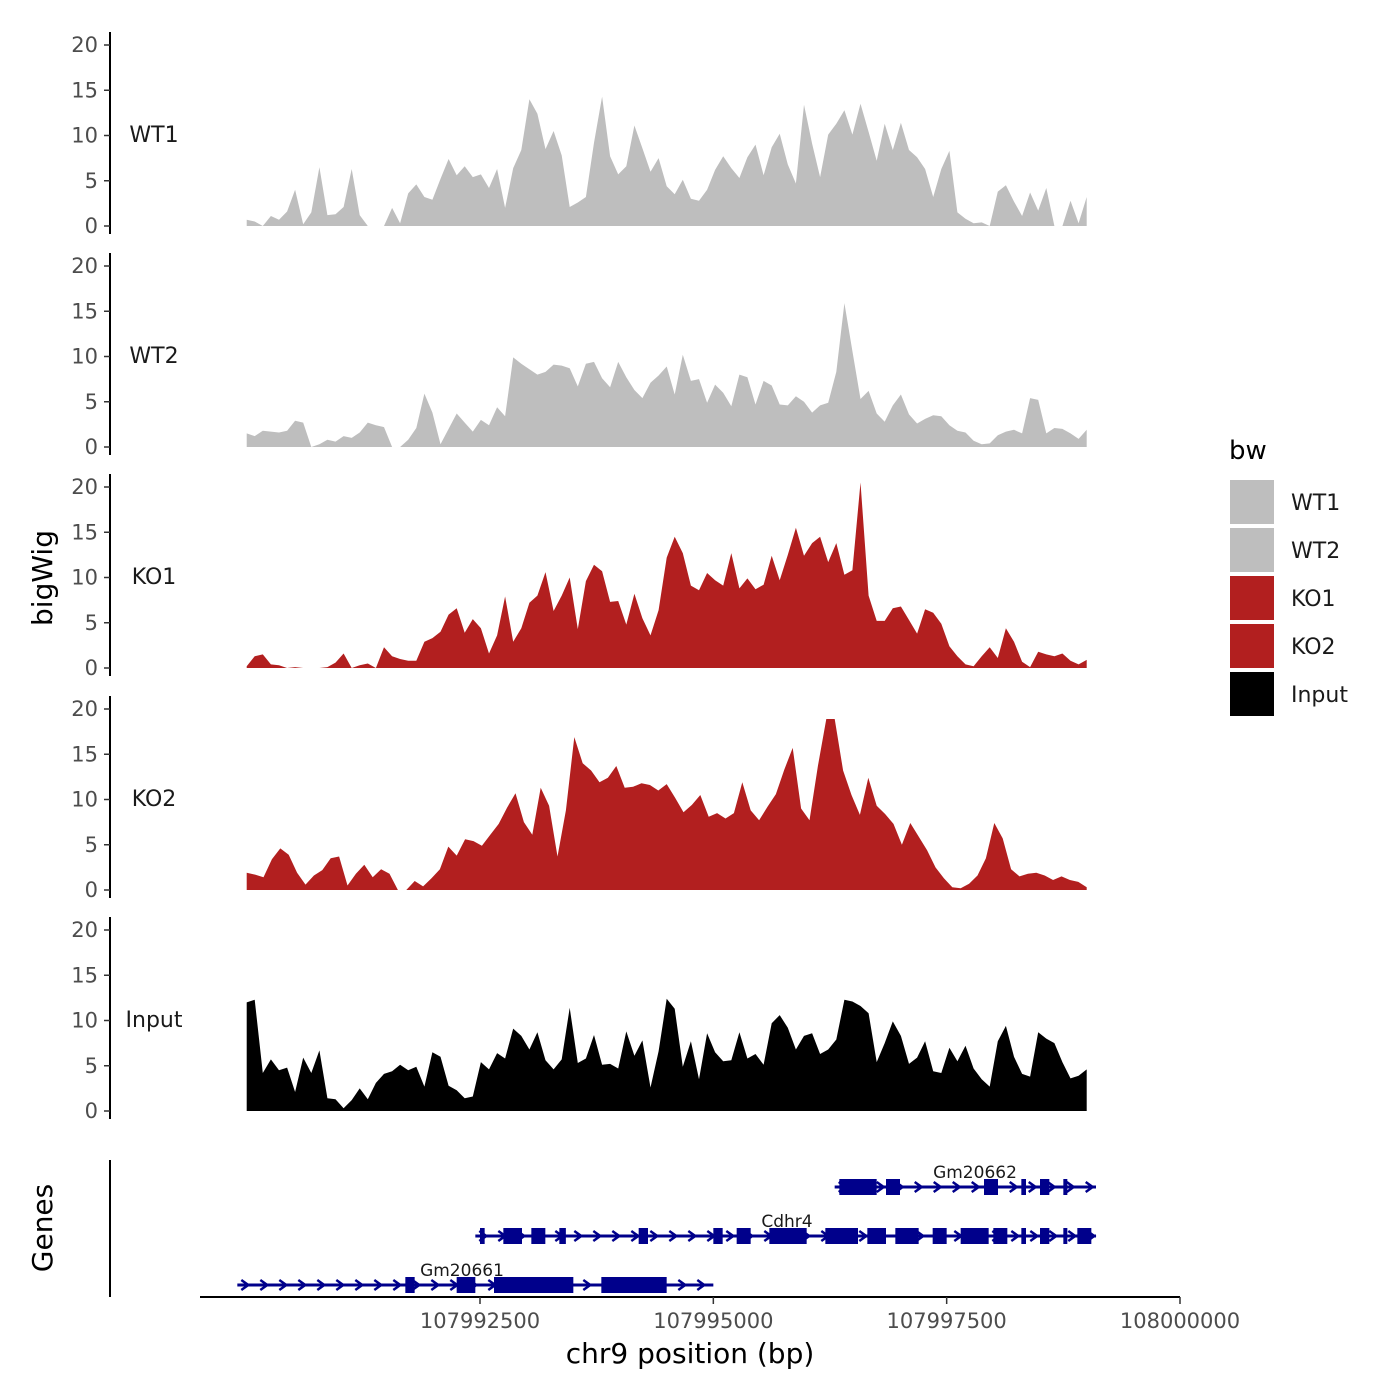 Image resolution: width=1400 pixels, height=1400 pixels. What do you see at coordinates (666, 161) in the screenshot?
I see `area-wt1` at bounding box center [666, 161].